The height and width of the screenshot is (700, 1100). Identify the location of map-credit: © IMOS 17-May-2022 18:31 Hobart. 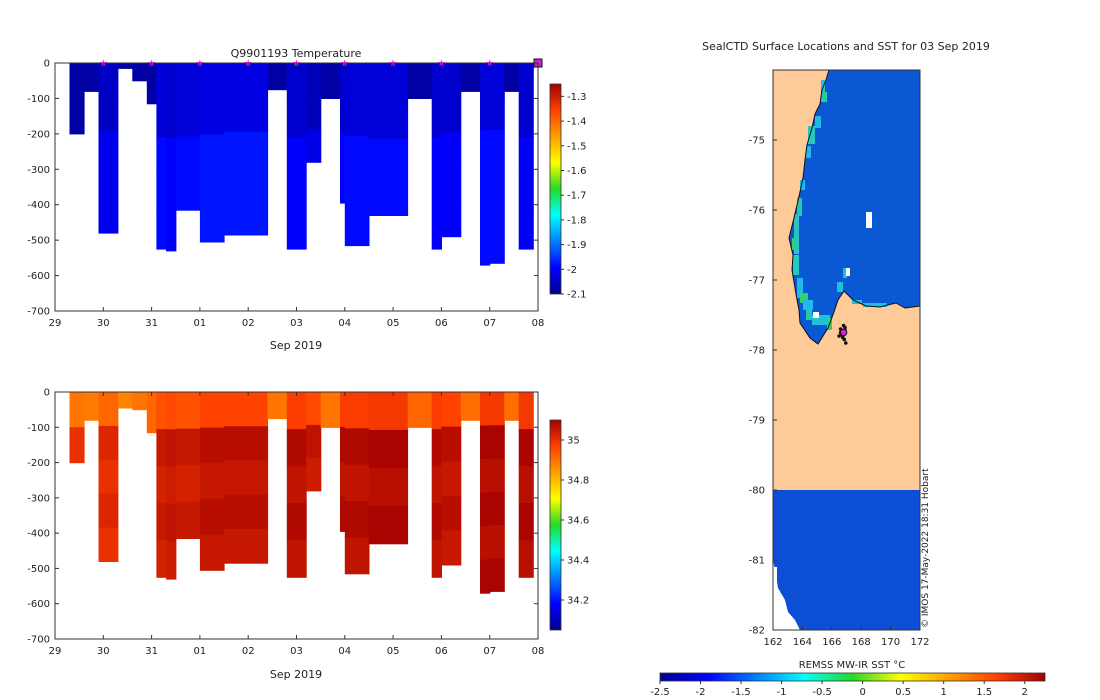
(926, 548).